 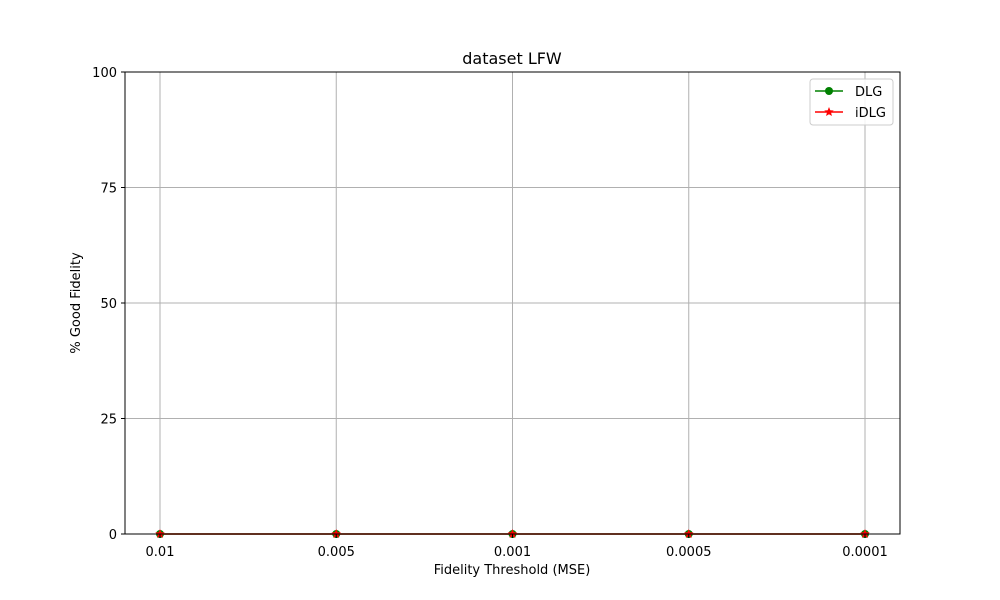 What do you see at coordinates (108, 420) in the screenshot?
I see `y-tick-label: 25` at bounding box center [108, 420].